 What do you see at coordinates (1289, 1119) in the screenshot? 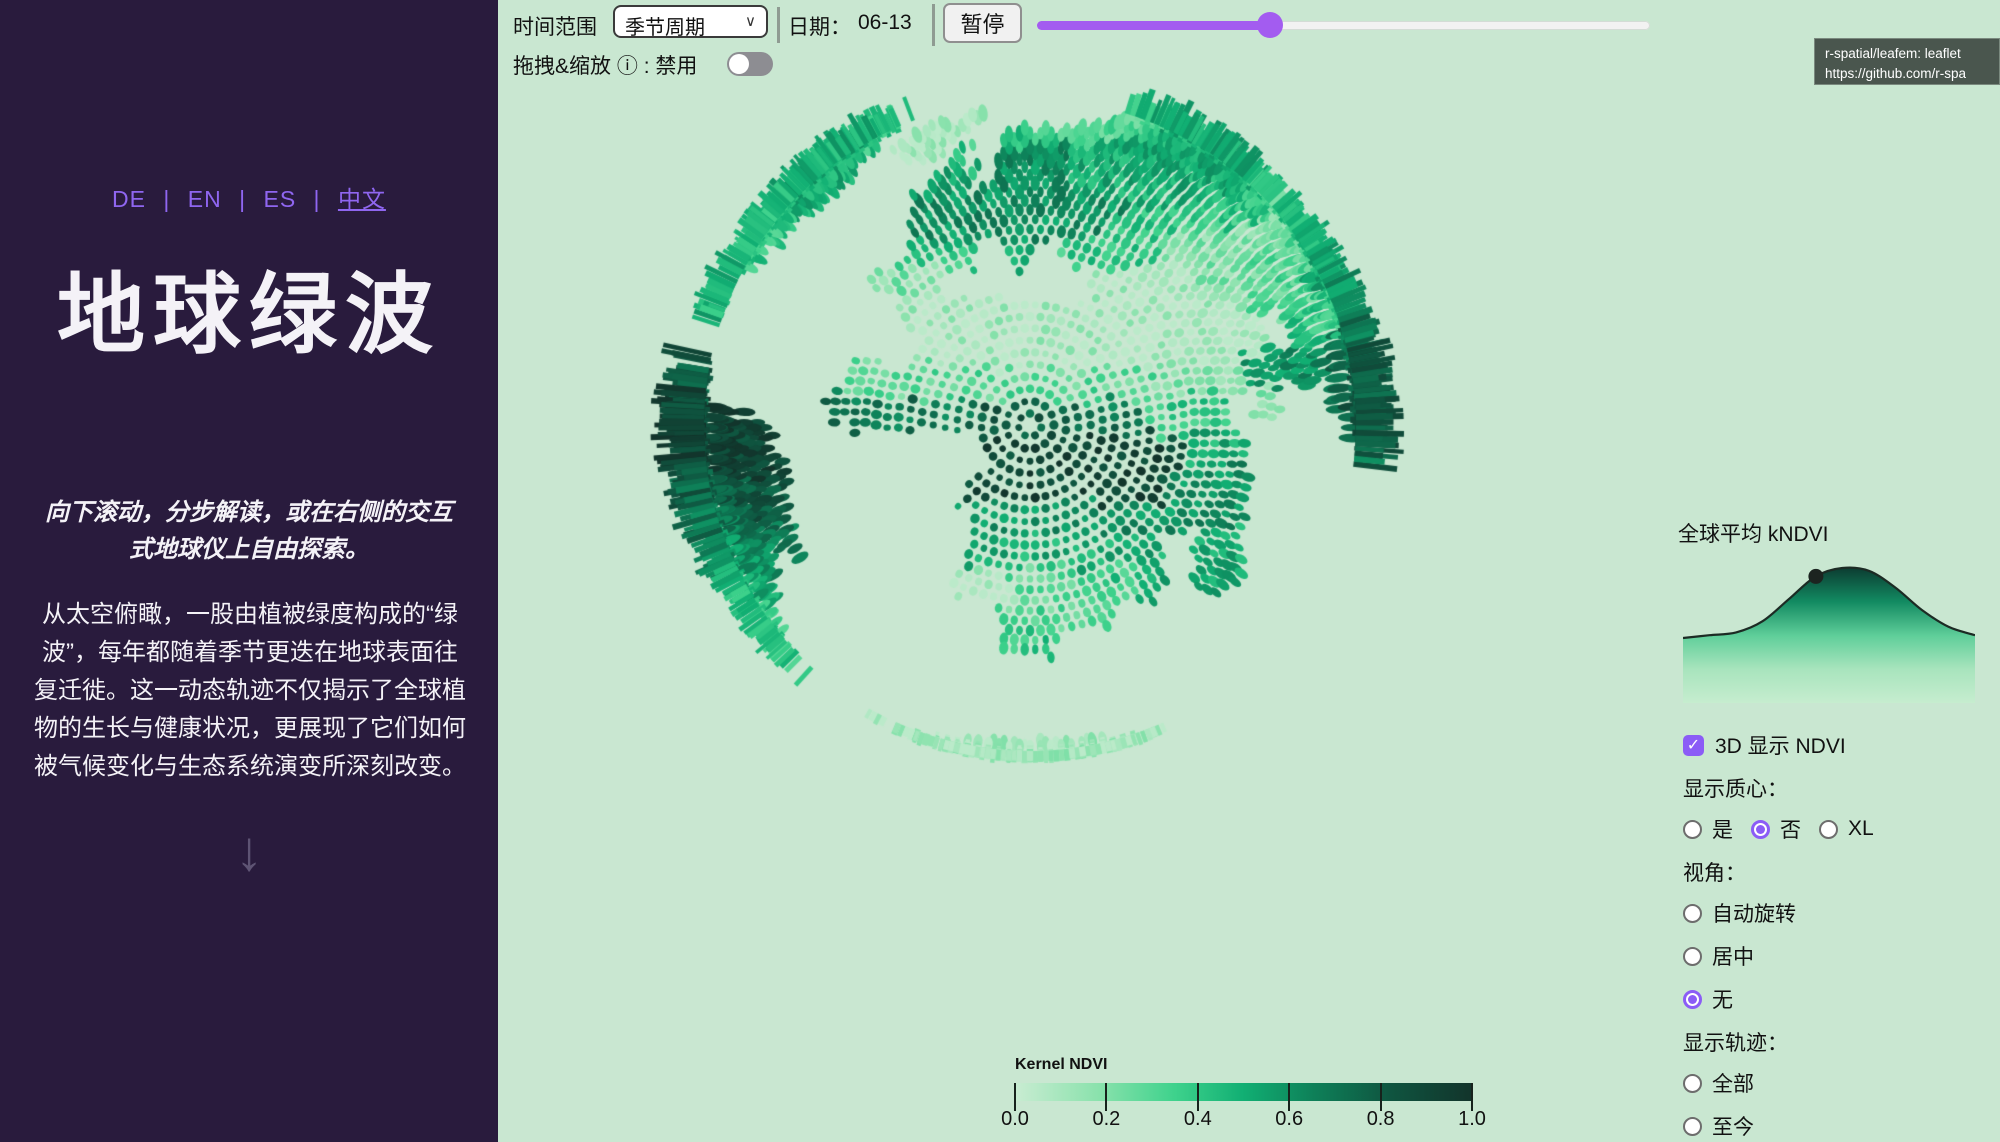
I see `legend-tick-label: 0.6` at bounding box center [1289, 1119].